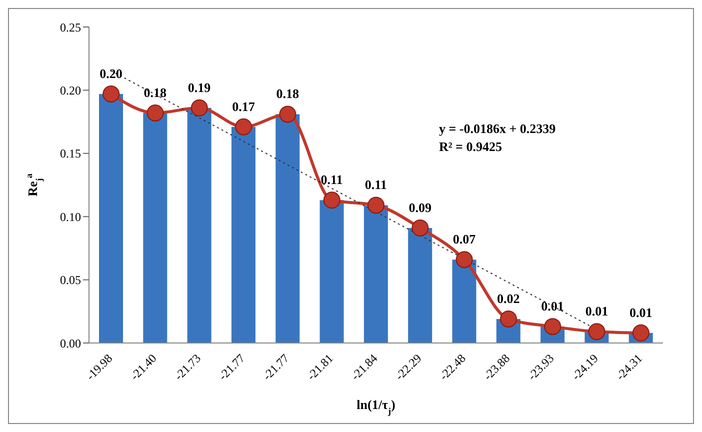 The height and width of the screenshot is (432, 702). Describe the element at coordinates (70, 280) in the screenshot. I see `y-tick-label: 0.05` at that location.